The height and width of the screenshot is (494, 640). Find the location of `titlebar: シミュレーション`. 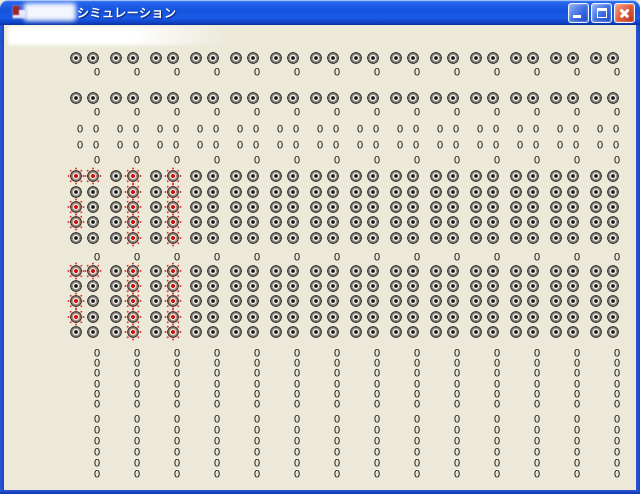

titlebar: シミュレーション is located at coordinates (320, 12).